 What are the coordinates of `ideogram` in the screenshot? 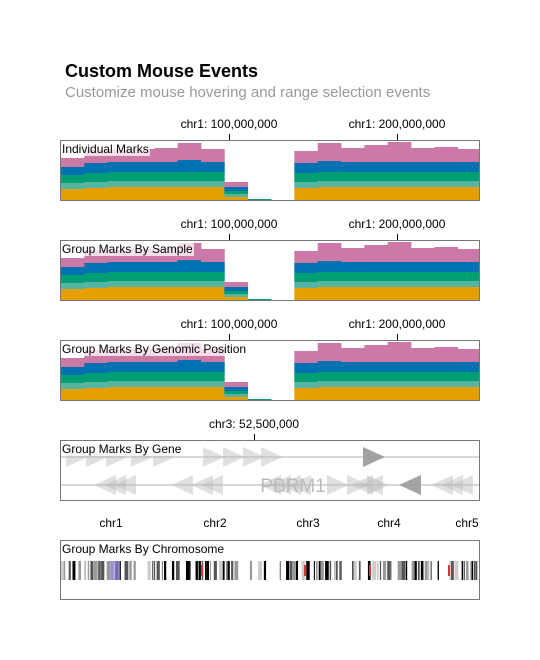 It's located at (270, 570).